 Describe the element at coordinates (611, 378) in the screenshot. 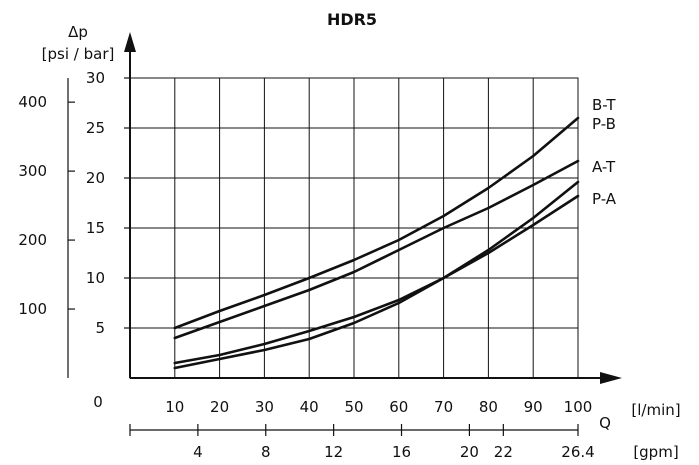

I see `x-axis-arrow` at that location.